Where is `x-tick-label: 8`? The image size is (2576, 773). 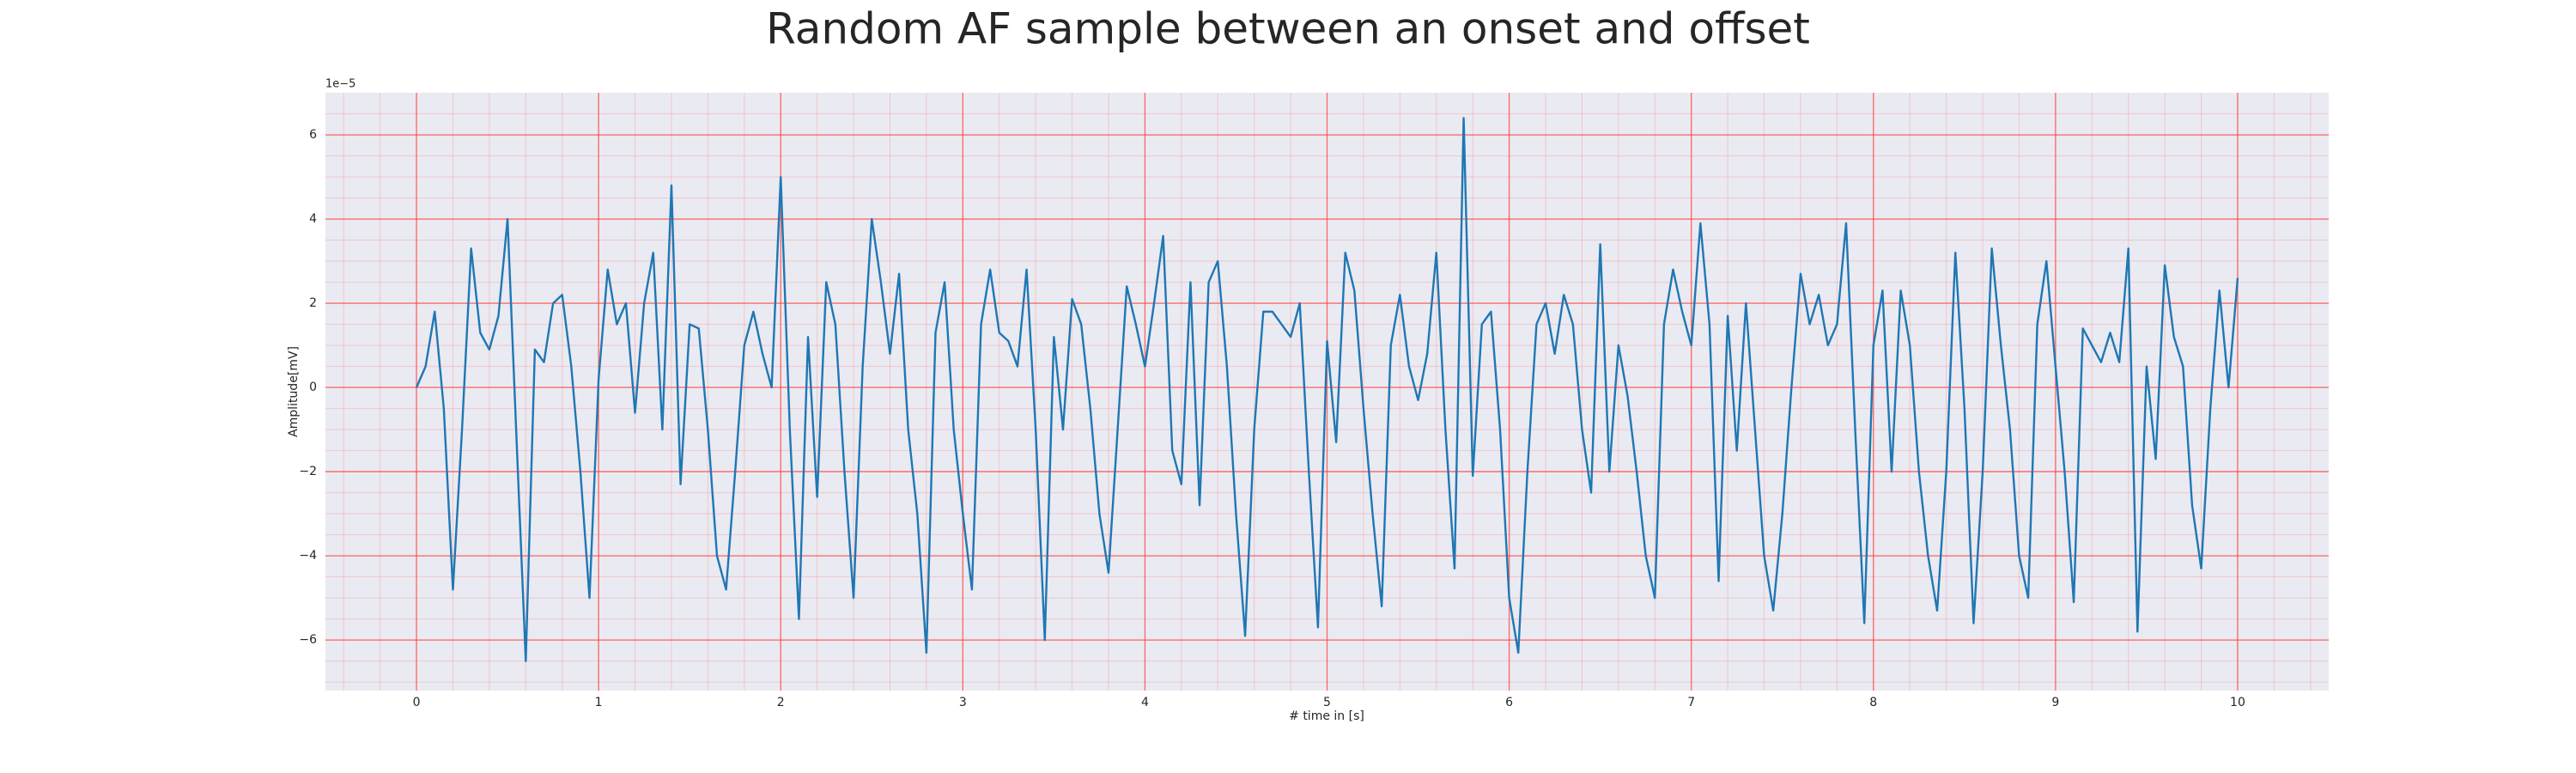
x-tick-label: 8 is located at coordinates (1873, 702).